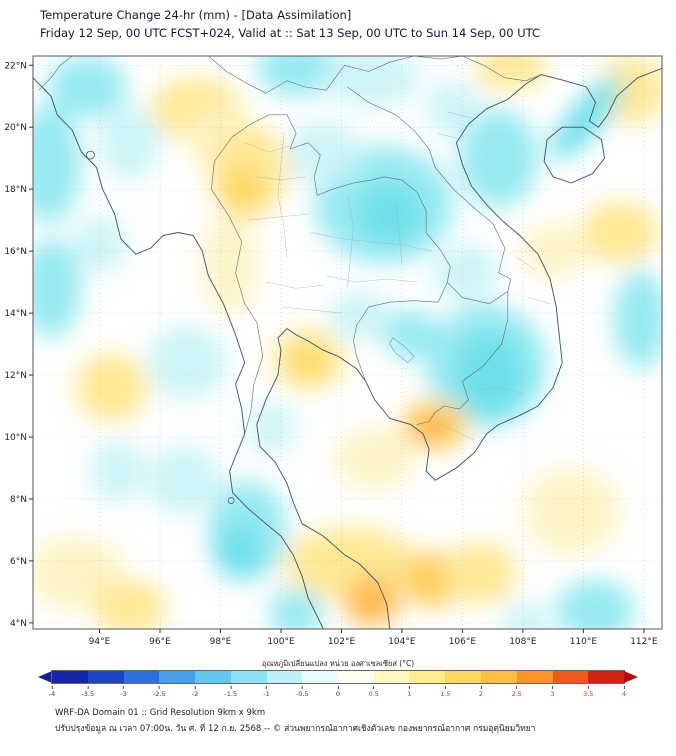 Image resolution: width=676 pixels, height=756 pixels. What do you see at coordinates (342, 642) in the screenshot?
I see `x-axis-label: 102°E` at bounding box center [342, 642].